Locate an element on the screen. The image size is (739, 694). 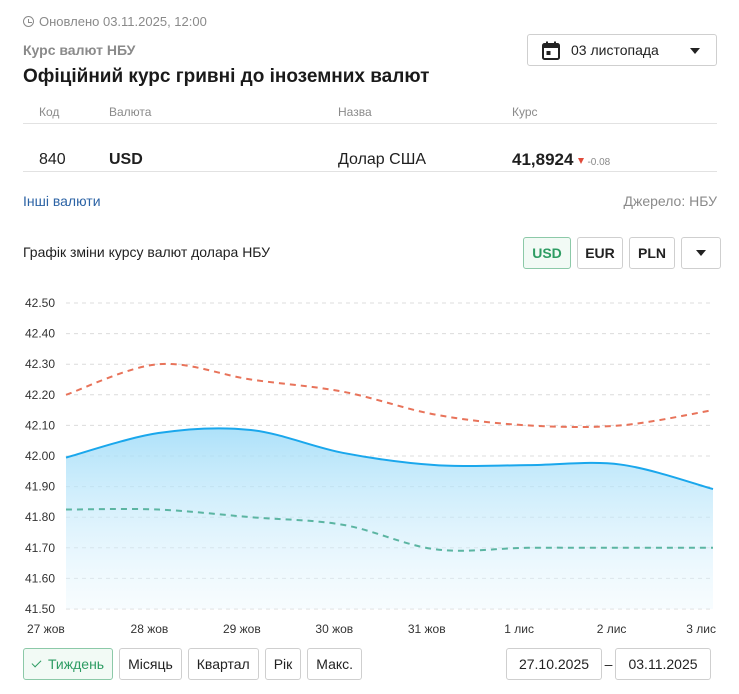
y-tick-label: 41.50 is located at coordinates (40, 609).